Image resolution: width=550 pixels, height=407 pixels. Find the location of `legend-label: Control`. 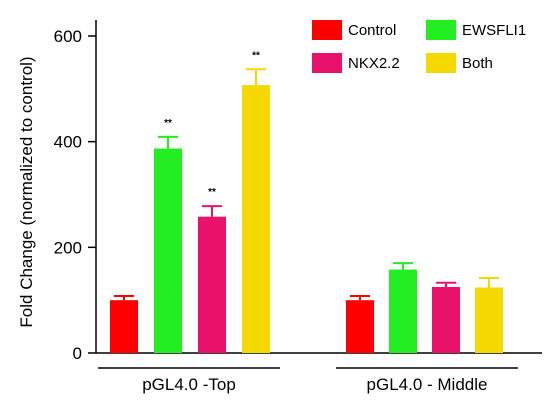

legend-label: Control is located at coordinates (372, 30).